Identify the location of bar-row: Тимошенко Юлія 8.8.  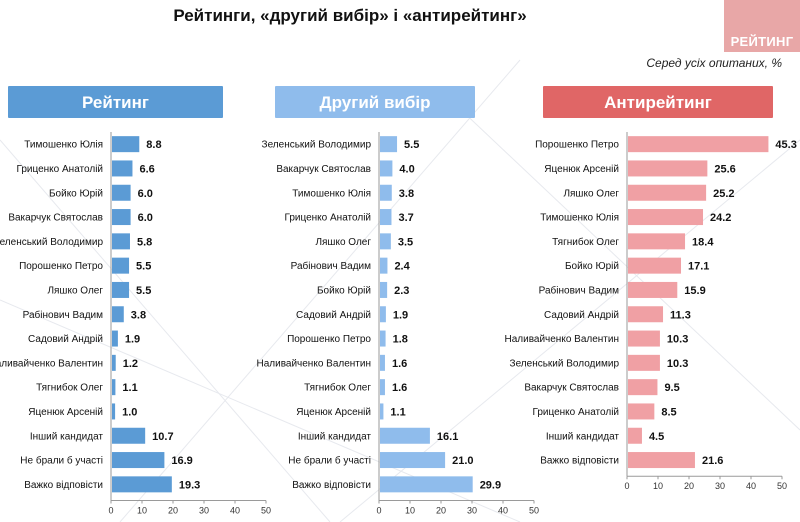
(93, 144).